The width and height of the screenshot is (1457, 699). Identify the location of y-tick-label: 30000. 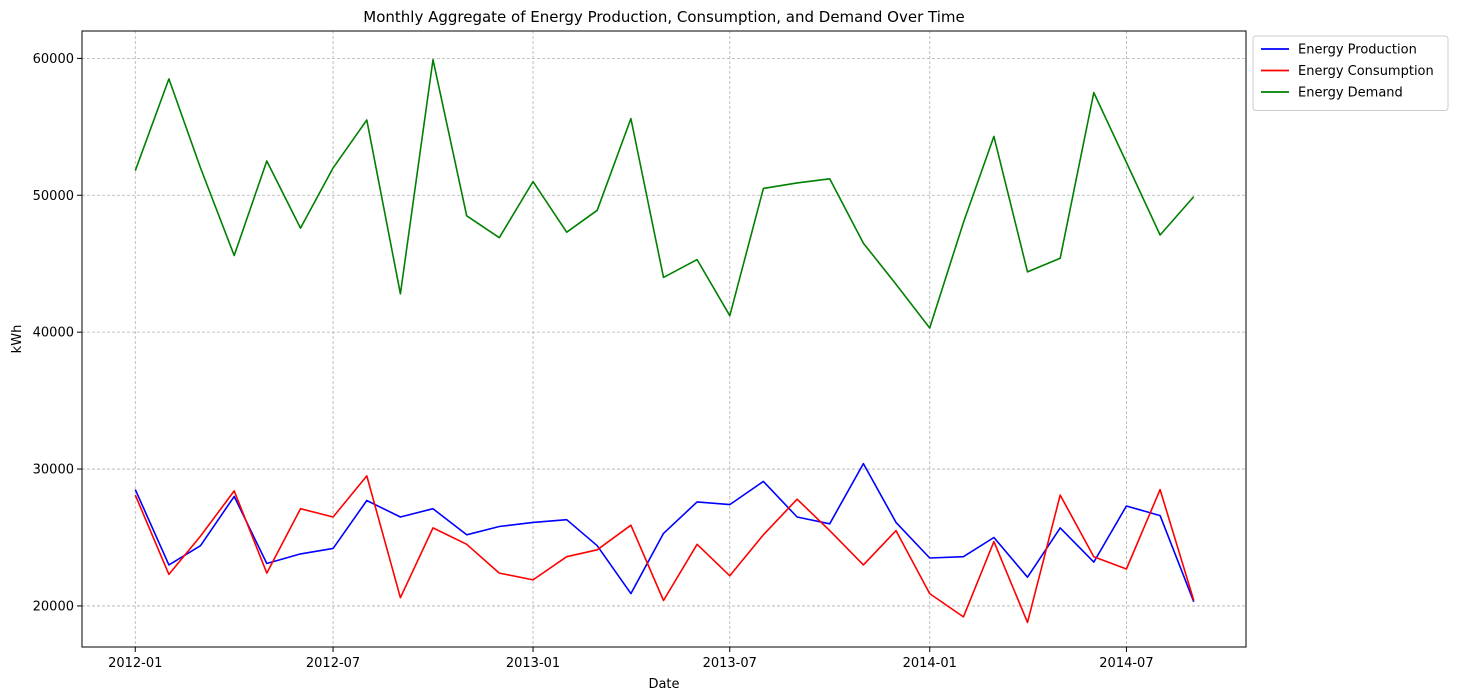
(53, 470).